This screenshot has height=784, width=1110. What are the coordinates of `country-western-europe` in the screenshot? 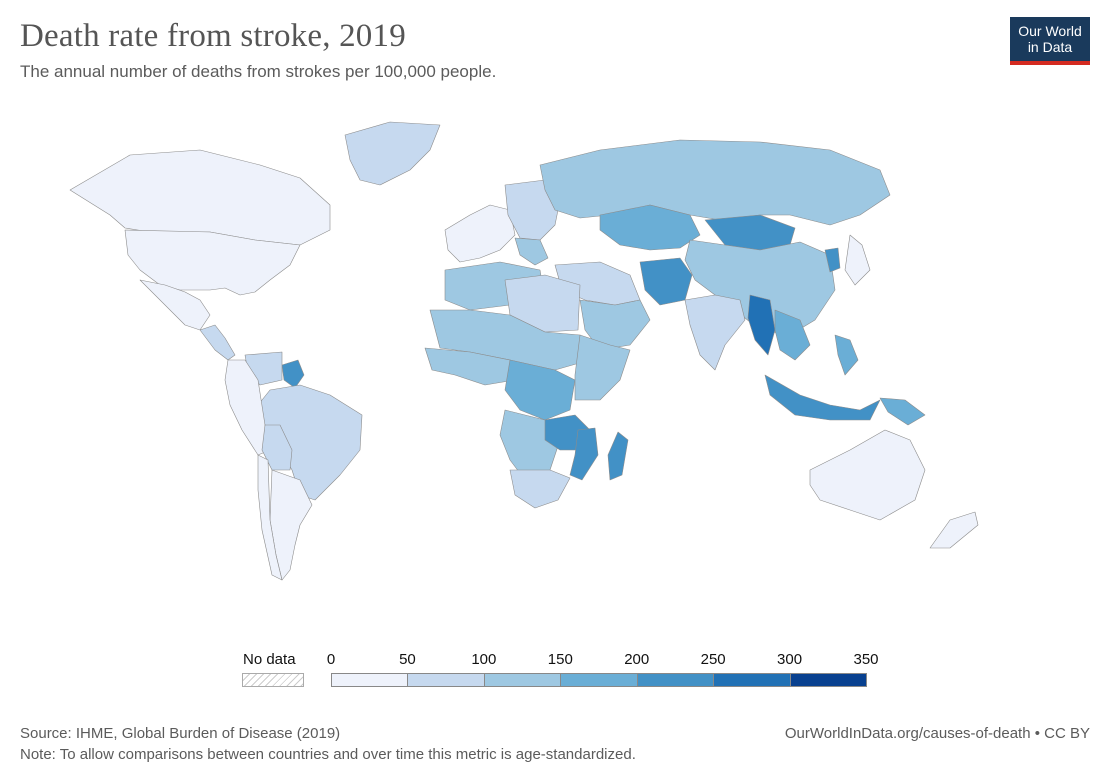 It's located at (480, 233).